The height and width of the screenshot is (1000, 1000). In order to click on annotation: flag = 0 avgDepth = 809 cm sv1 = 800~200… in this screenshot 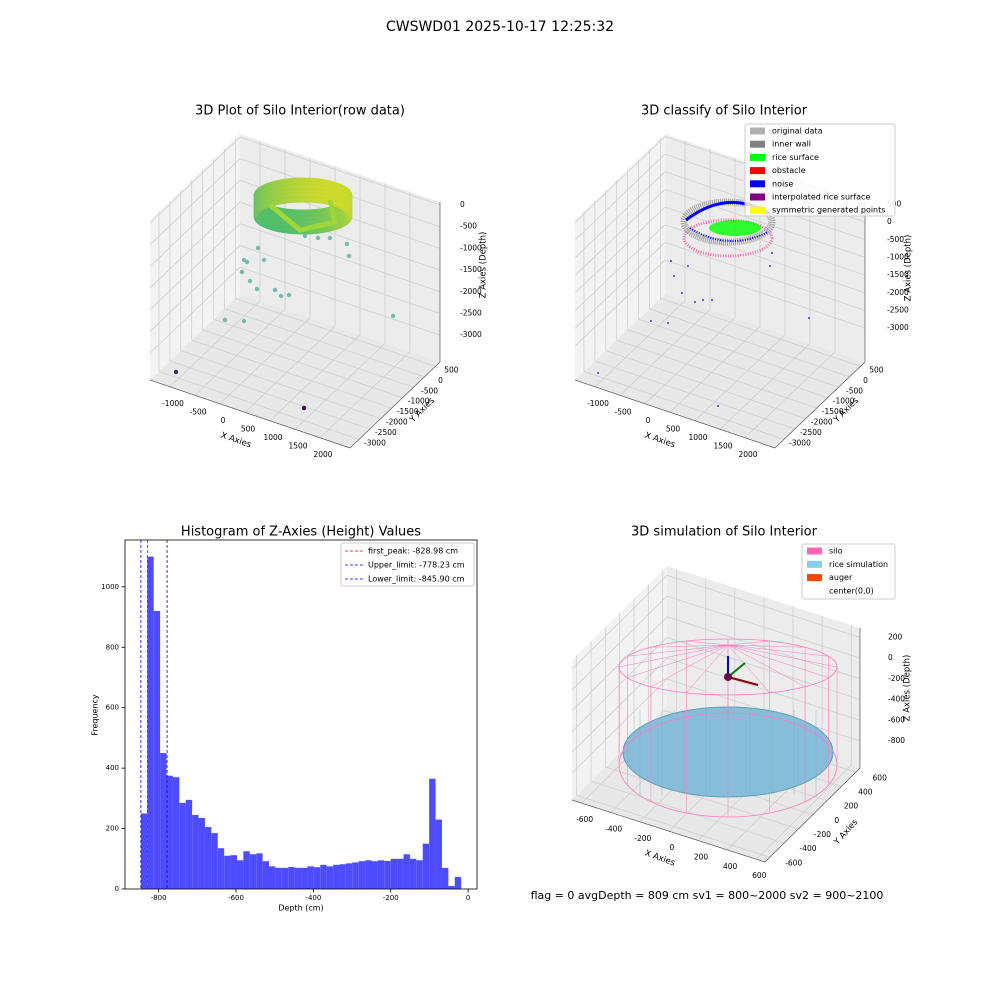, I will do `click(707, 895)`.